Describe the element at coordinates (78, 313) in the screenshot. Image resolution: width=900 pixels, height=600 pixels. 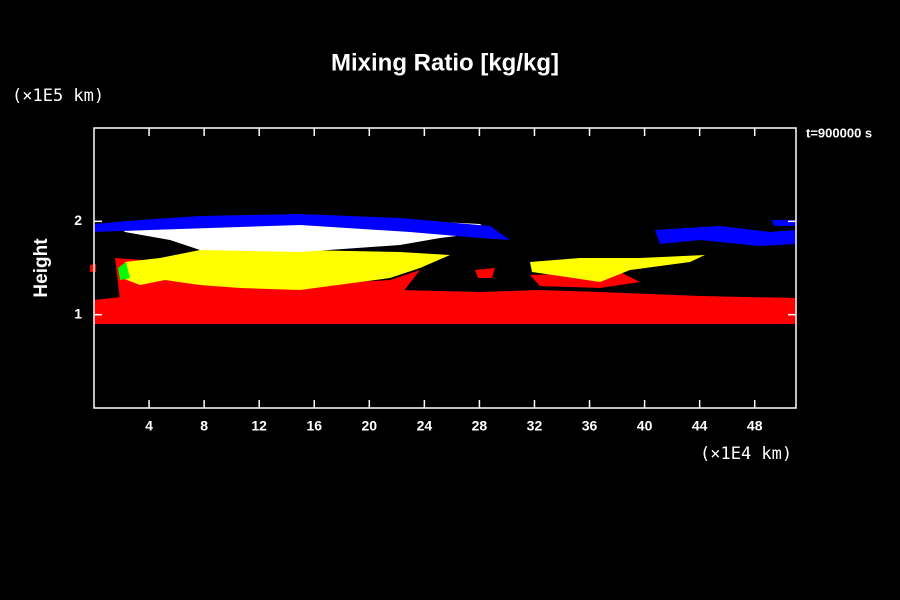
I see `y-tick-label: 1` at that location.